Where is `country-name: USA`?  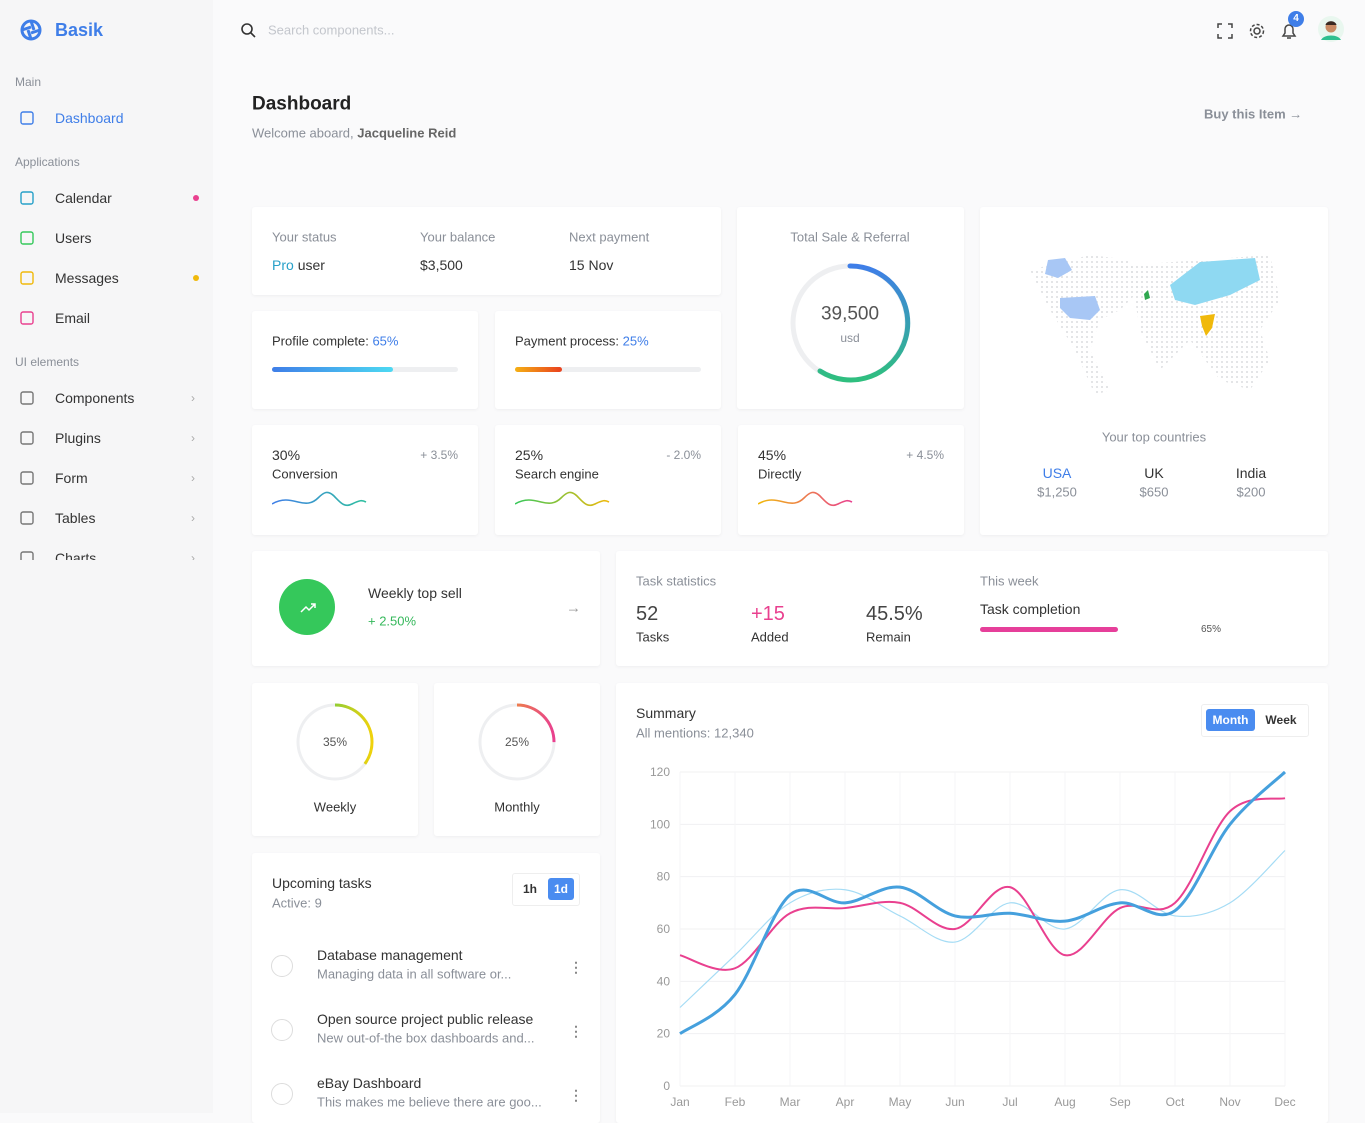
country-name: USA is located at coordinates (1057, 473).